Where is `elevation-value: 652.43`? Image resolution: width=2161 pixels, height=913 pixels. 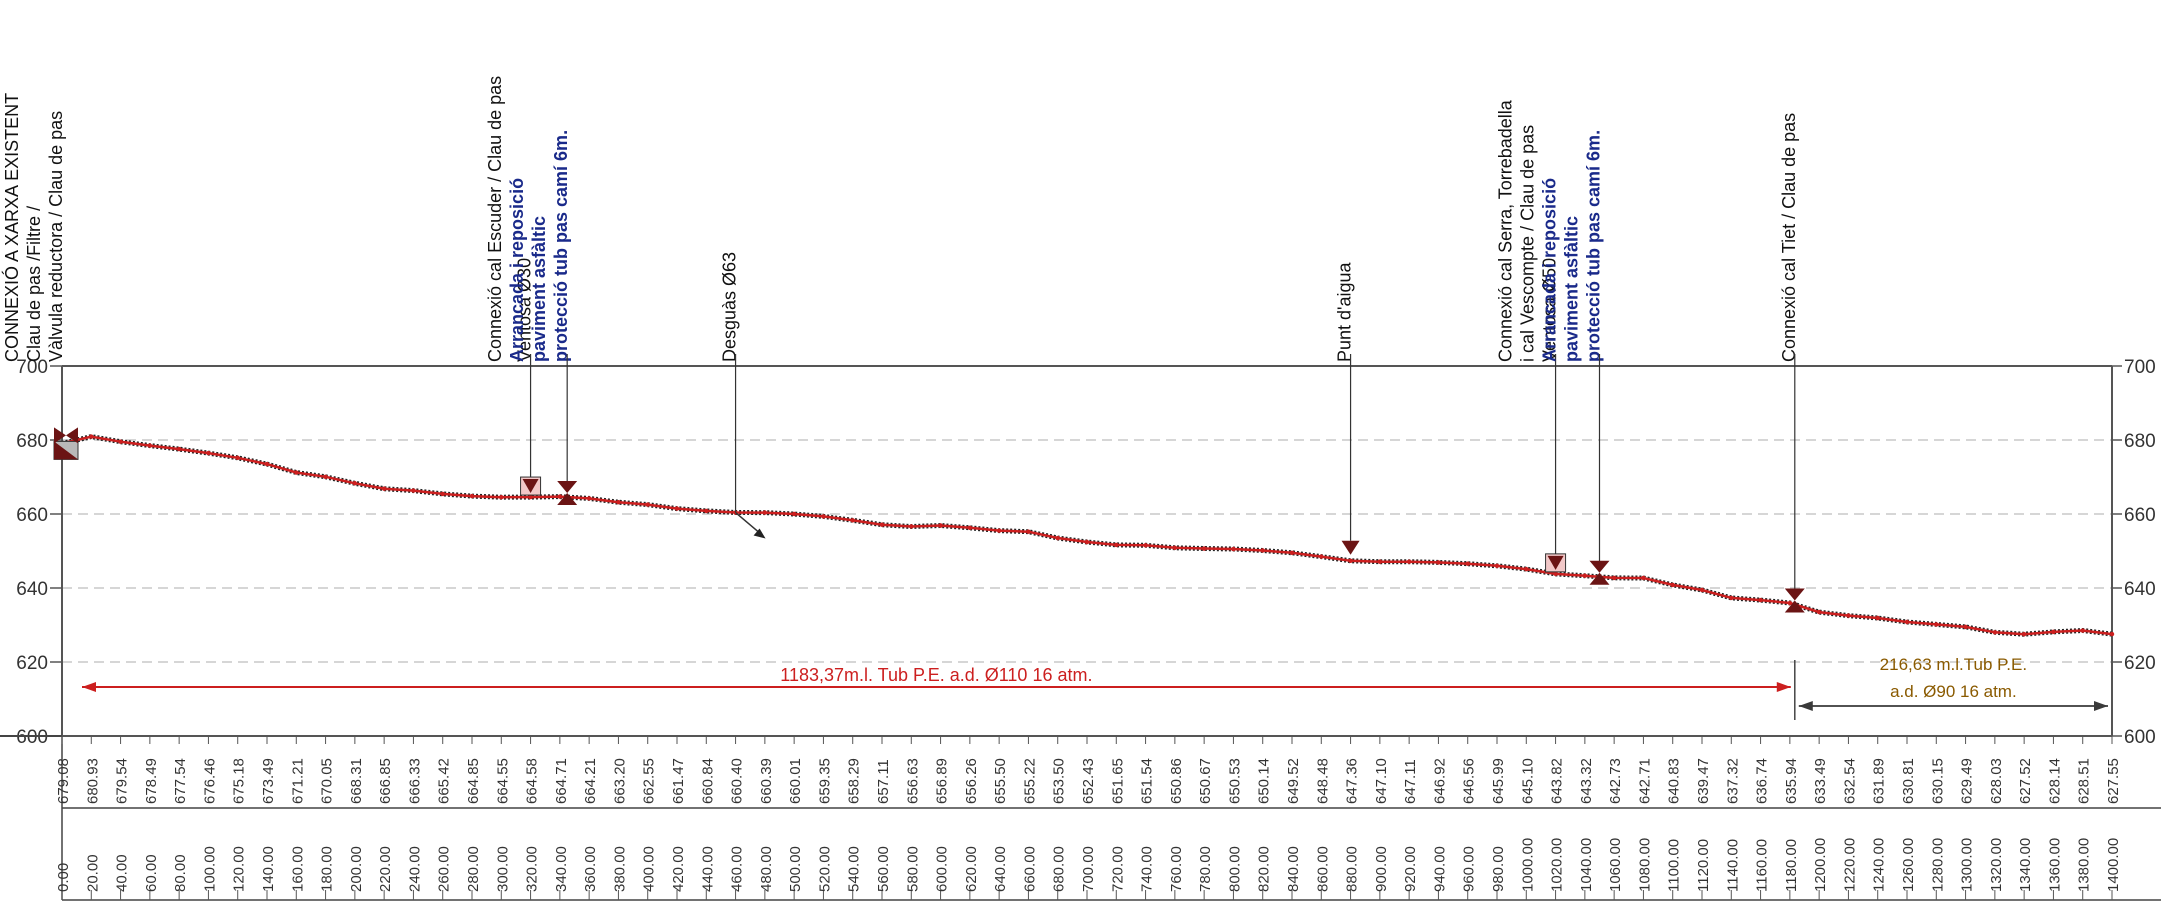 elevation-value: 652.43 is located at coordinates (1088, 781).